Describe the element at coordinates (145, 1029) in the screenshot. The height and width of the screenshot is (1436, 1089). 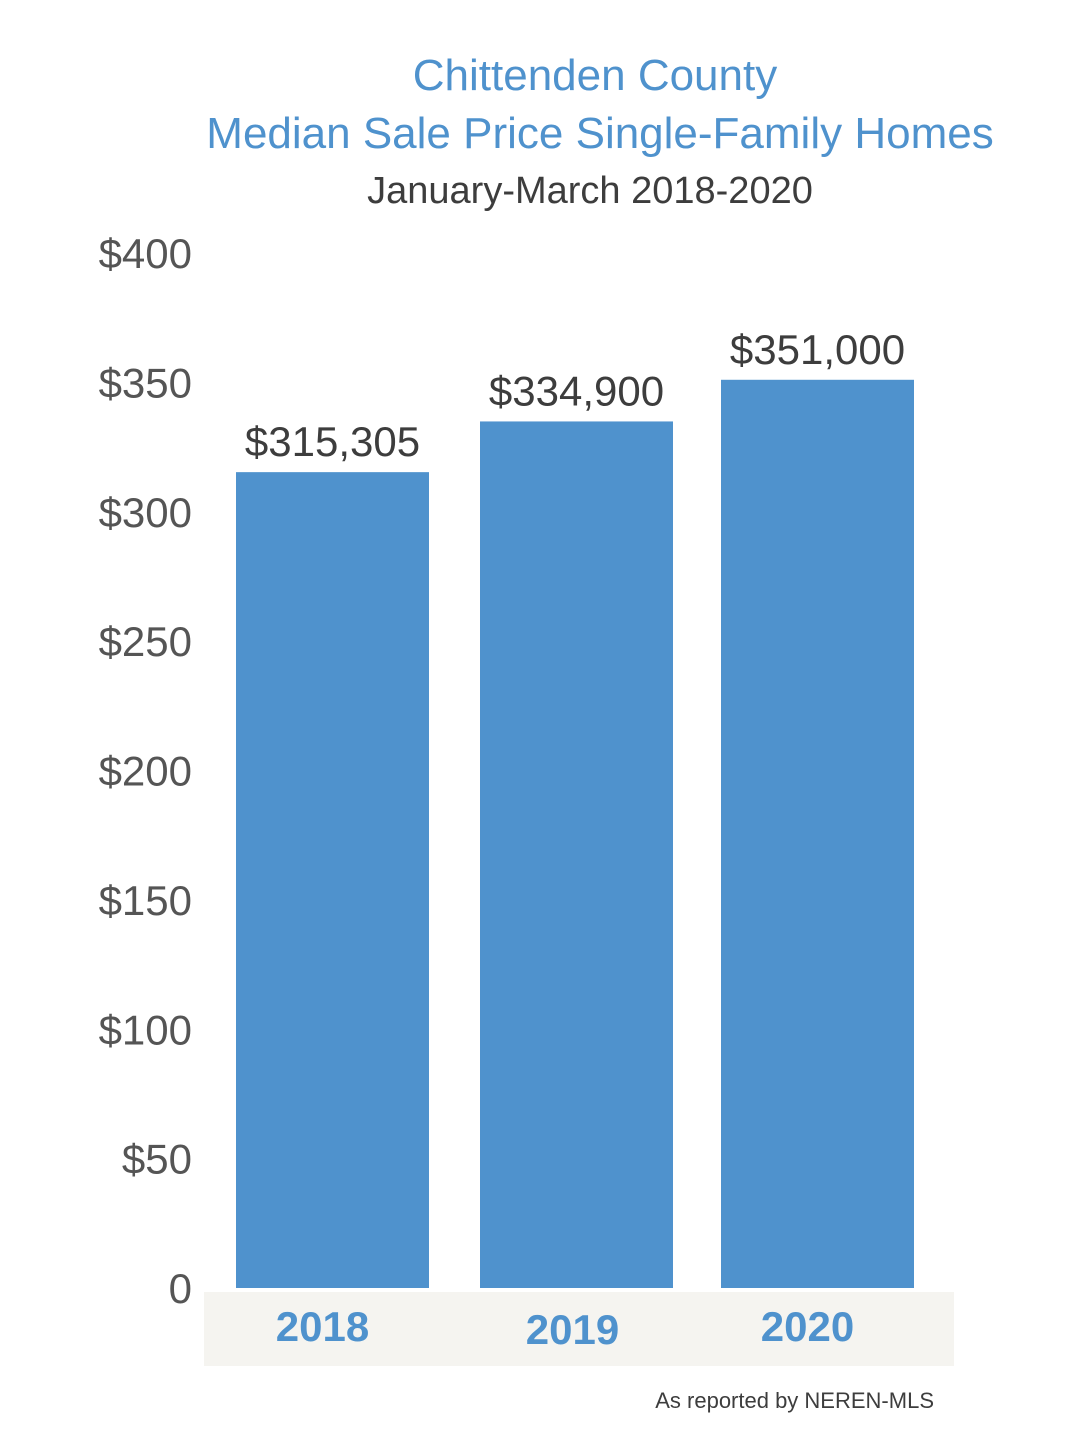
I see `y-tick-label: $100` at that location.